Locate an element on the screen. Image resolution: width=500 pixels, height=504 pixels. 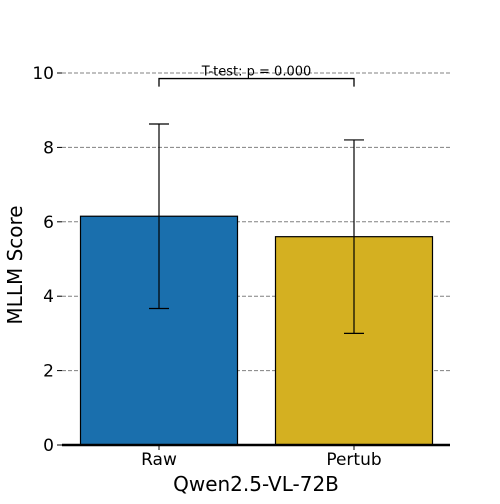
errorbar-pertub is located at coordinates (354, 236).